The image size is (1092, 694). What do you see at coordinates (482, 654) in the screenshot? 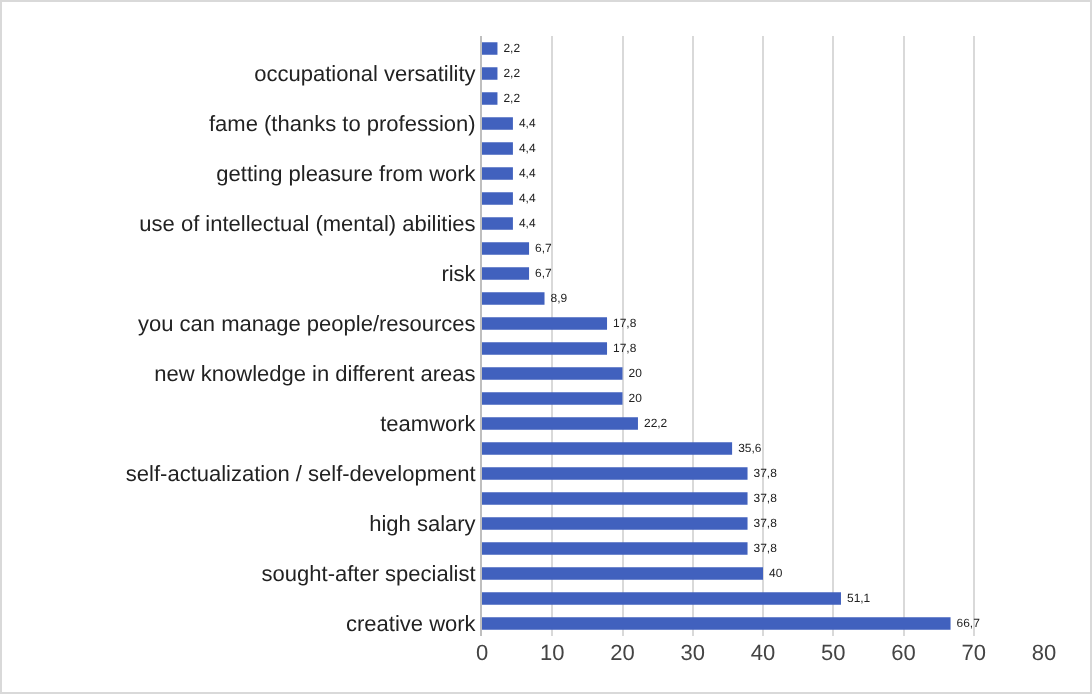
I see `x-tick-label: 0` at bounding box center [482, 654].